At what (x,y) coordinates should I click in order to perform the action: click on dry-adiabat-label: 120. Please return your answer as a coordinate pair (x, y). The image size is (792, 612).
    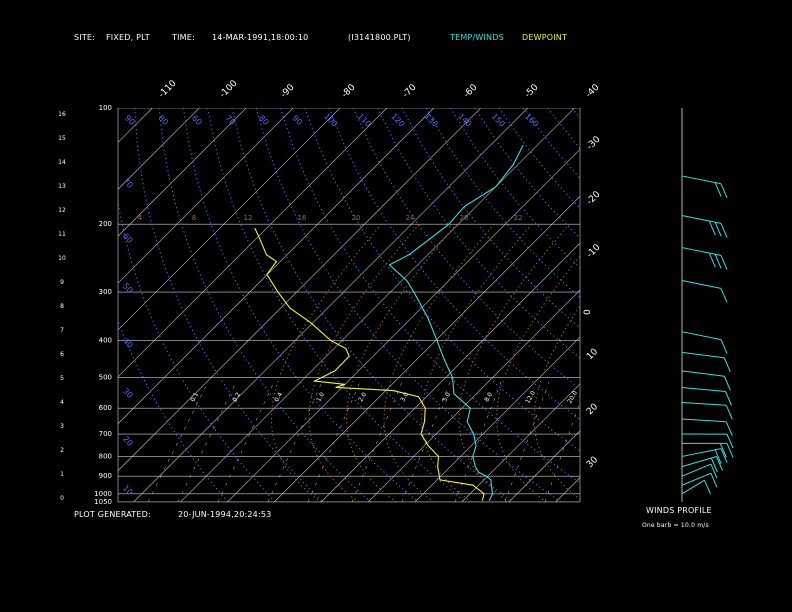
    Looking at the image, I should click on (397, 120).